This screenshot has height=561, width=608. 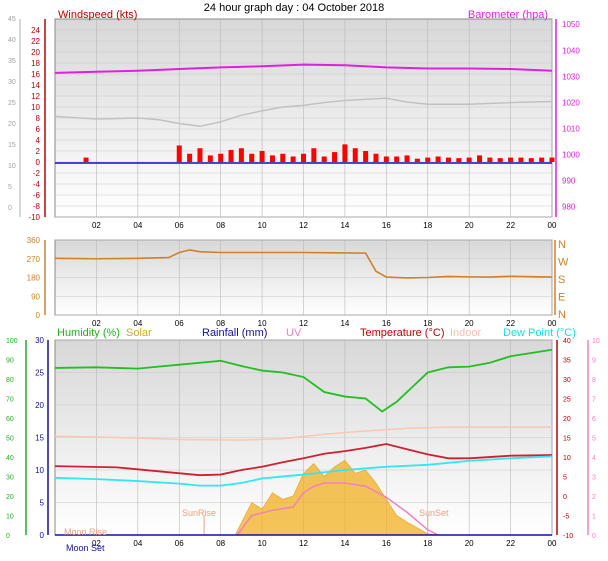 I want to click on rainfall-tick-label: 30, so click(x=39, y=340).